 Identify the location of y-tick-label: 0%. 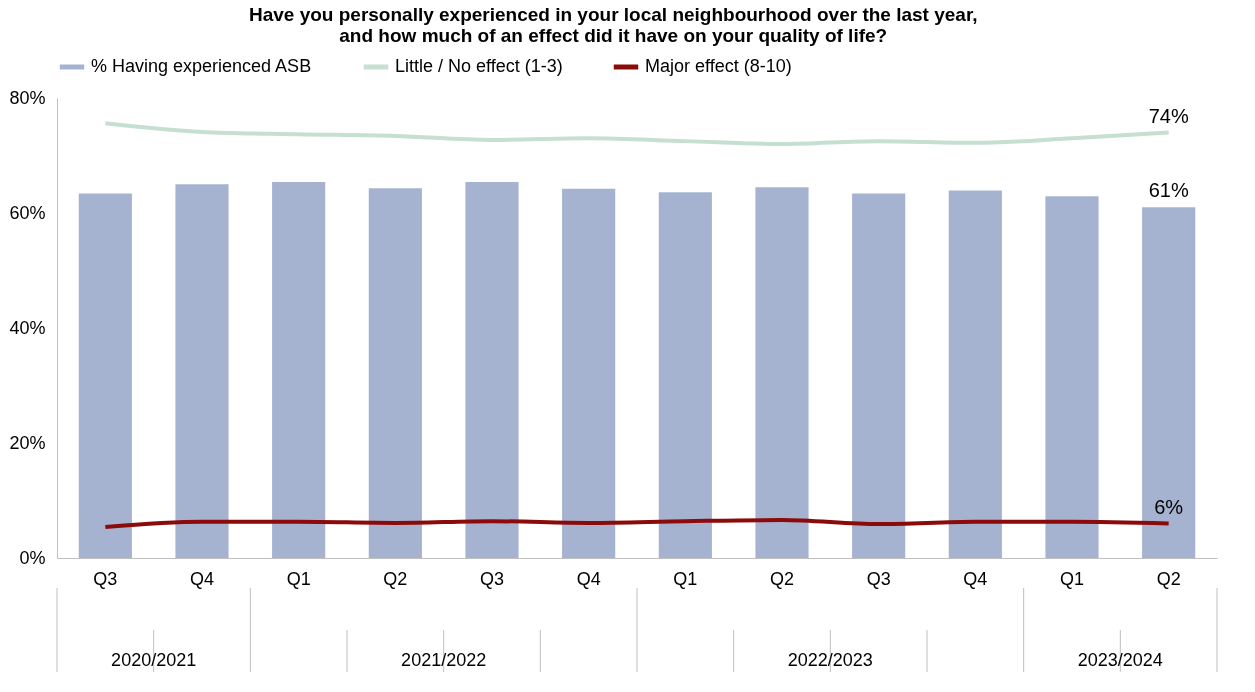
(32, 557).